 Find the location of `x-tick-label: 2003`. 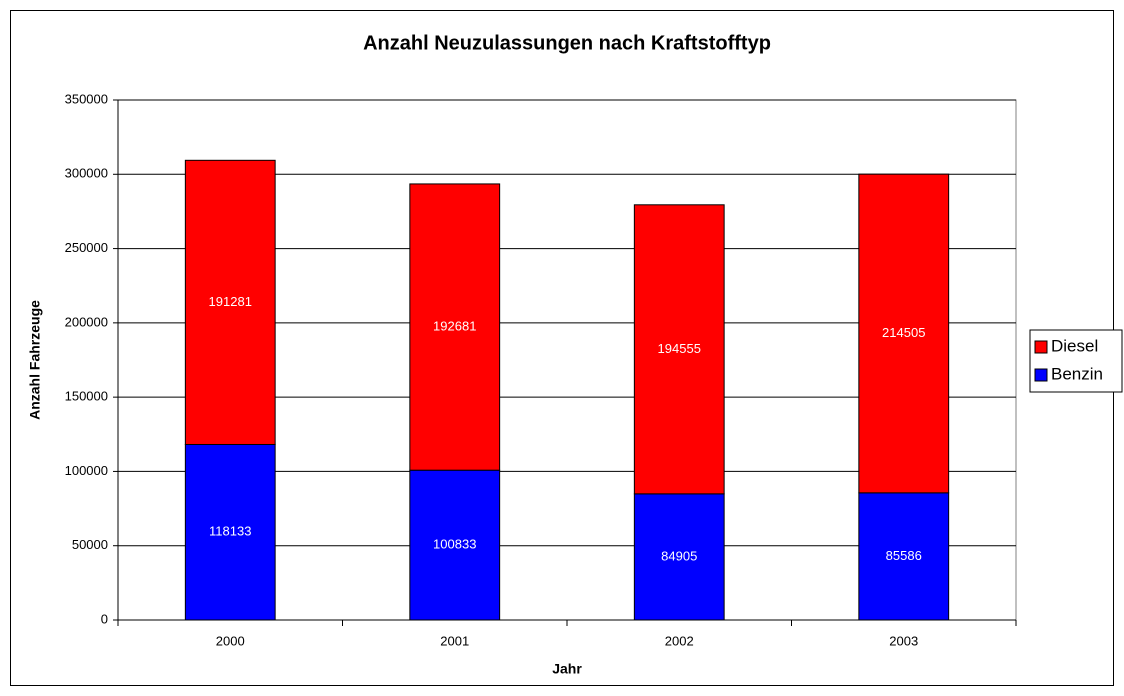

x-tick-label: 2003 is located at coordinates (903, 640).